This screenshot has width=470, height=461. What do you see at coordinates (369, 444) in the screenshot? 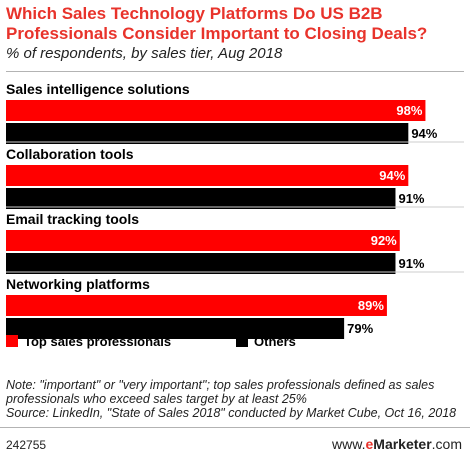
I see `logo-e: e` at bounding box center [369, 444].